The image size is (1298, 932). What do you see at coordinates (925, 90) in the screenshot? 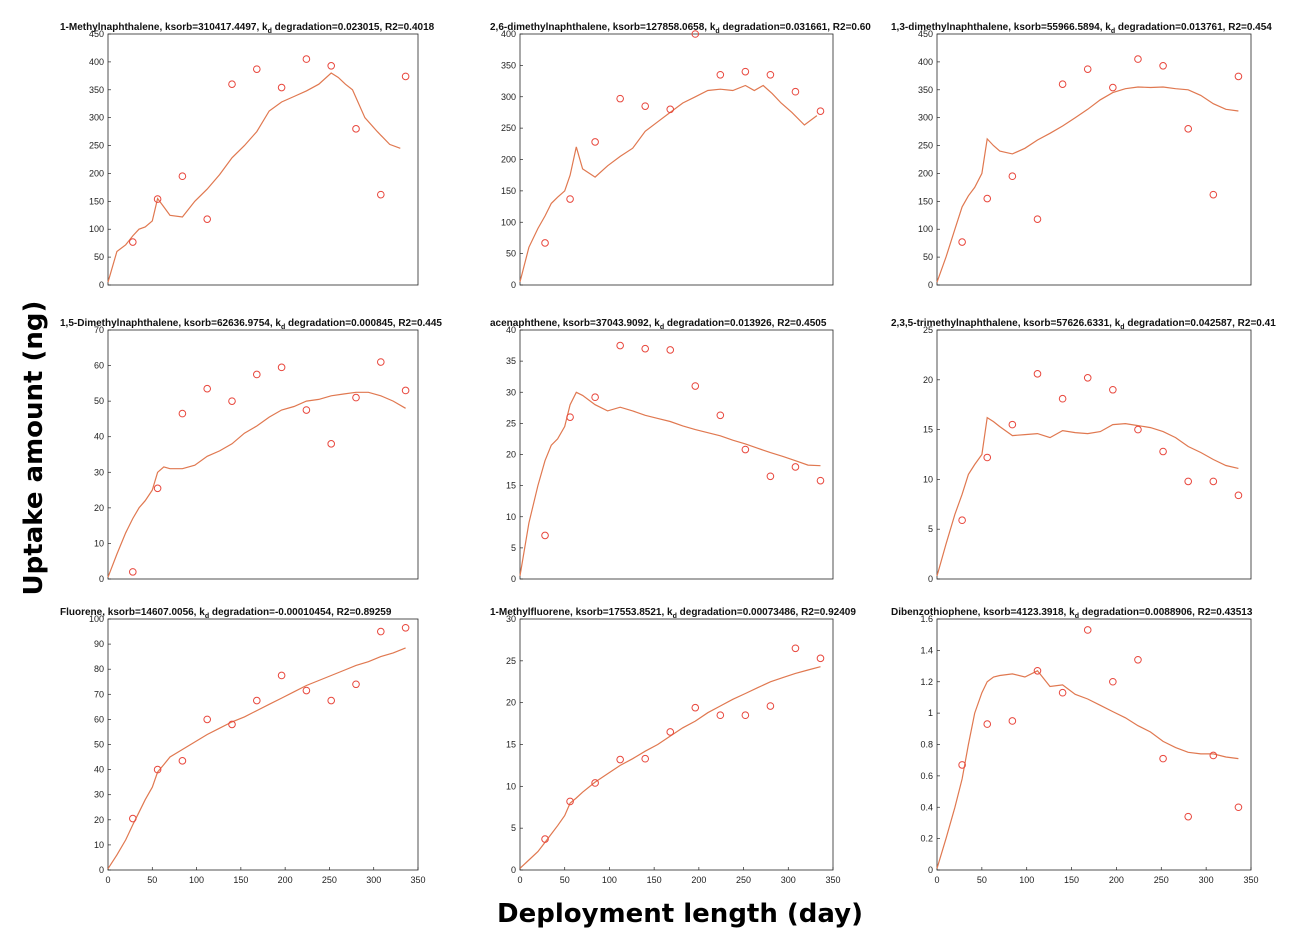
I see `y-tick-label: 350` at bounding box center [925, 90].